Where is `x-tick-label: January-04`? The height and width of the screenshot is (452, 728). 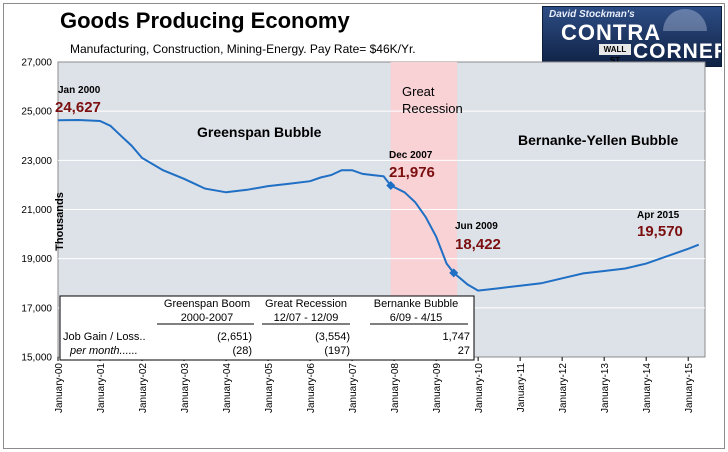 x-tick-label: January-04 is located at coordinates (227, 388).